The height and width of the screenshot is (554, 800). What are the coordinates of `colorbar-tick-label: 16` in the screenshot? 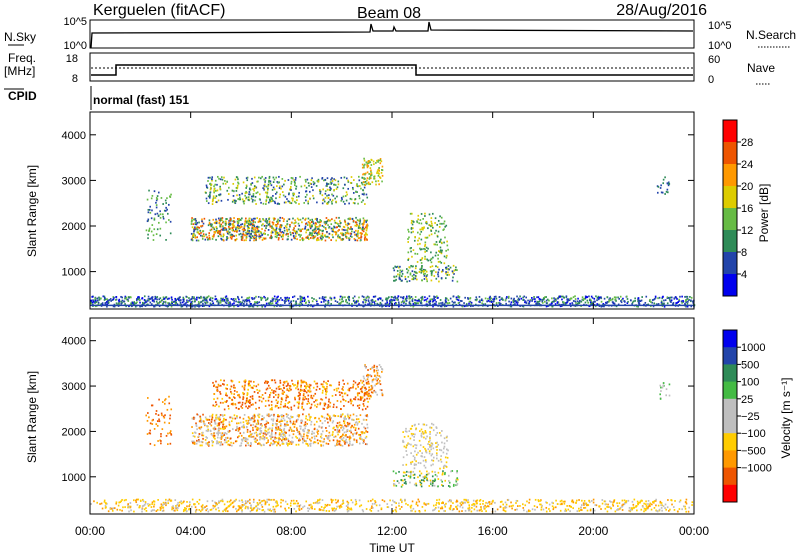 It's located at (747, 209).